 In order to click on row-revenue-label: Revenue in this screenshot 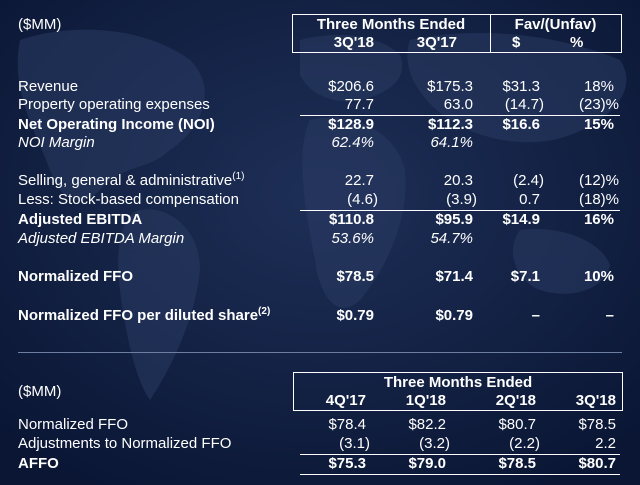, I will do `click(48, 86)`.